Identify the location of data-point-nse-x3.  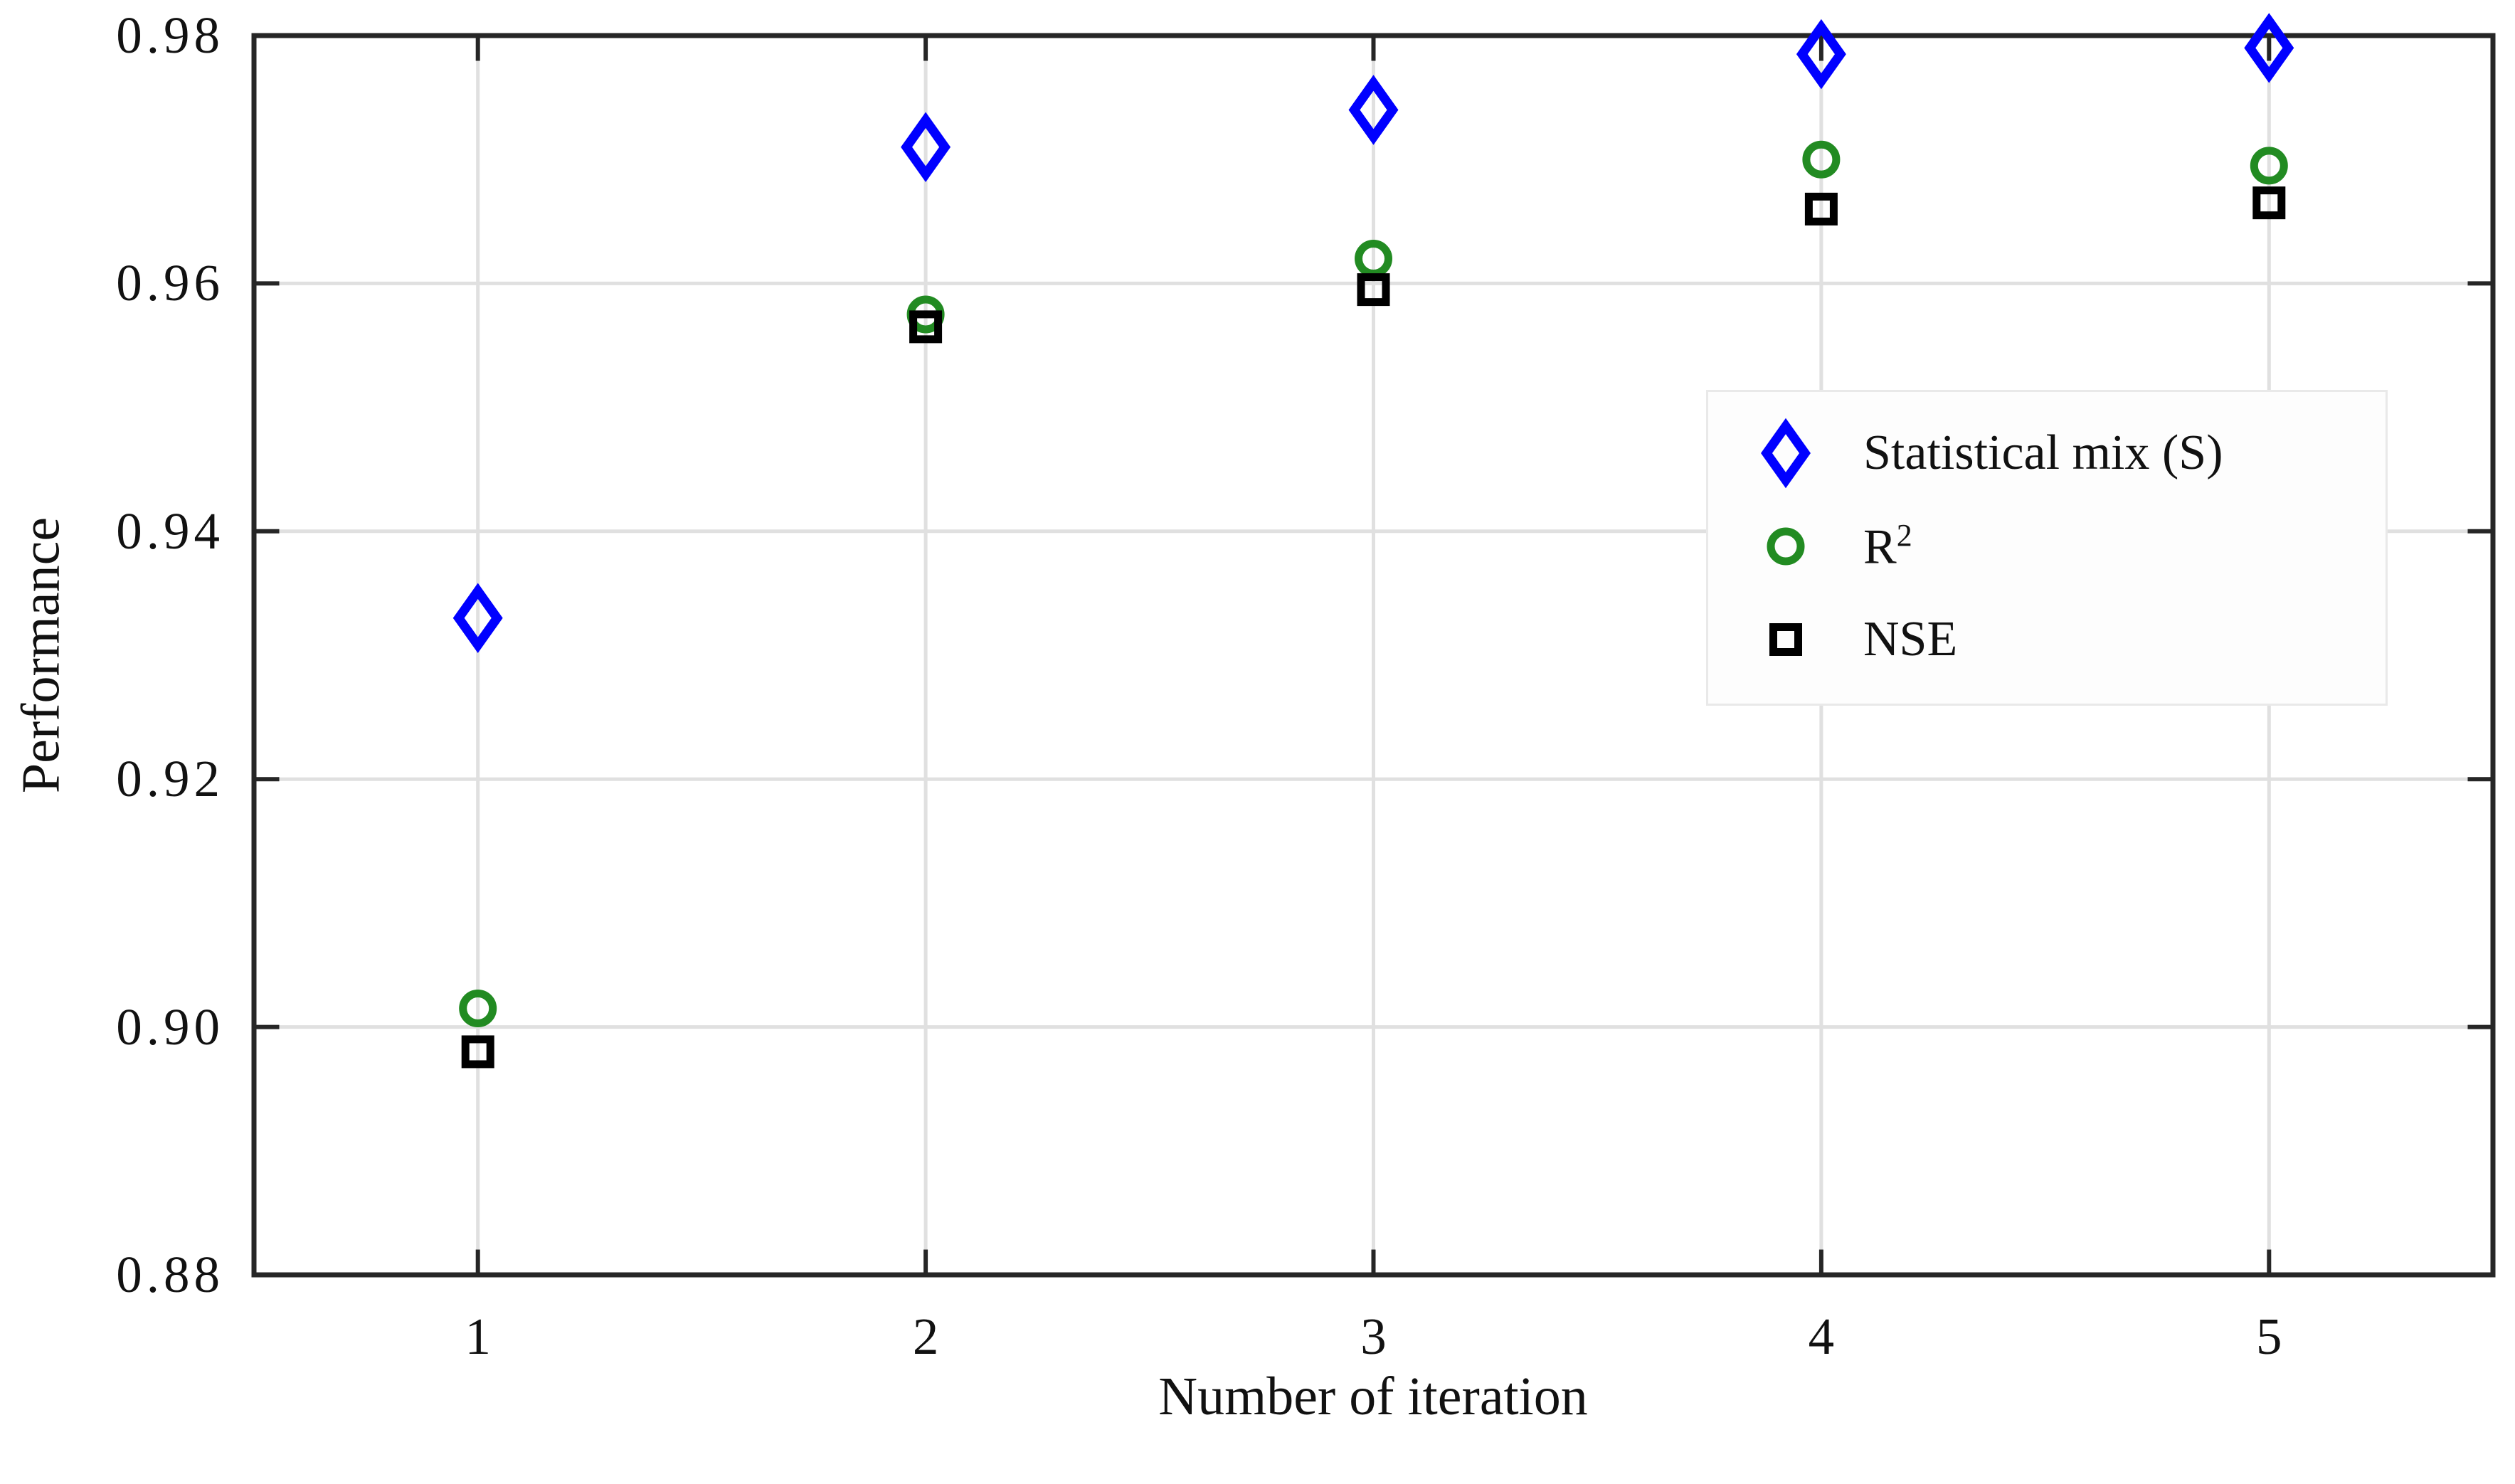
(1374, 290).